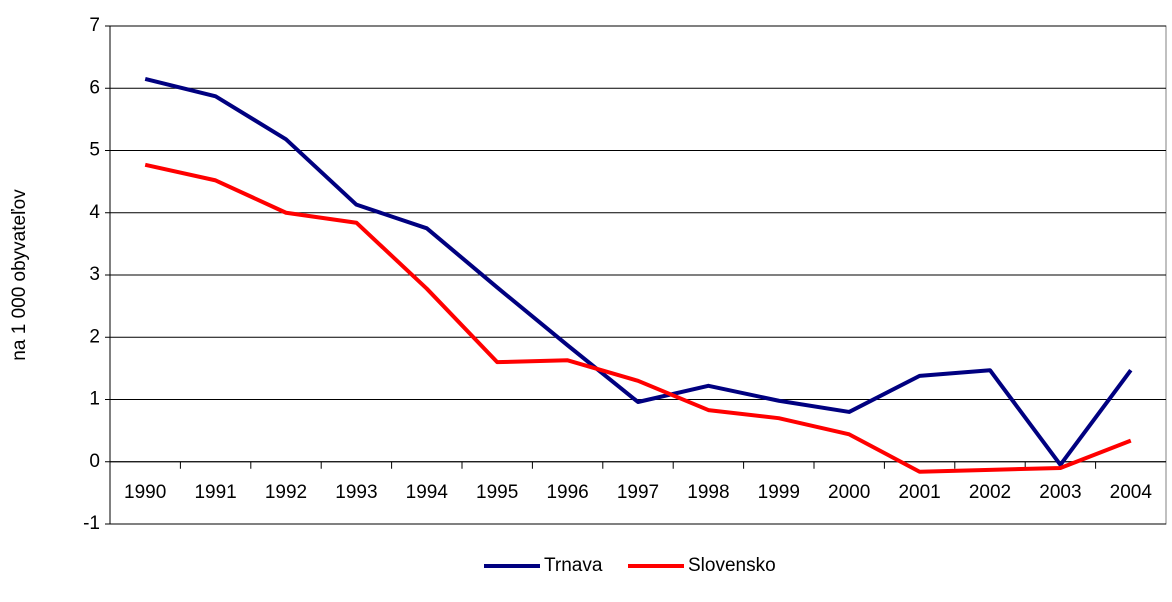 The height and width of the screenshot is (602, 1172). I want to click on x-tick-label: 2002, so click(990, 492).